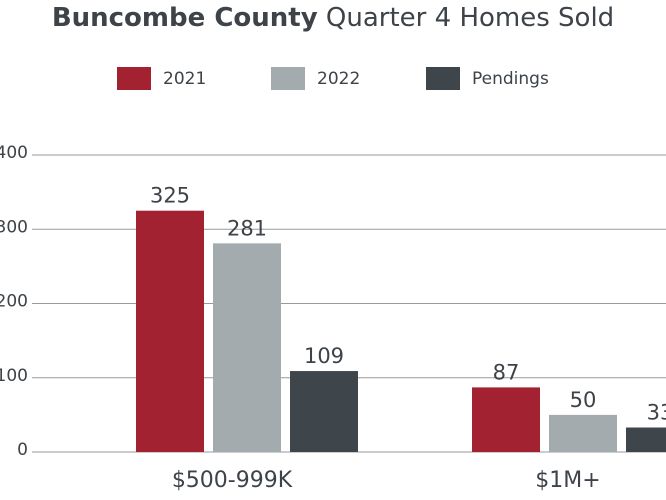 The width and height of the screenshot is (666, 500). I want to click on value-label: 33, so click(656, 412).